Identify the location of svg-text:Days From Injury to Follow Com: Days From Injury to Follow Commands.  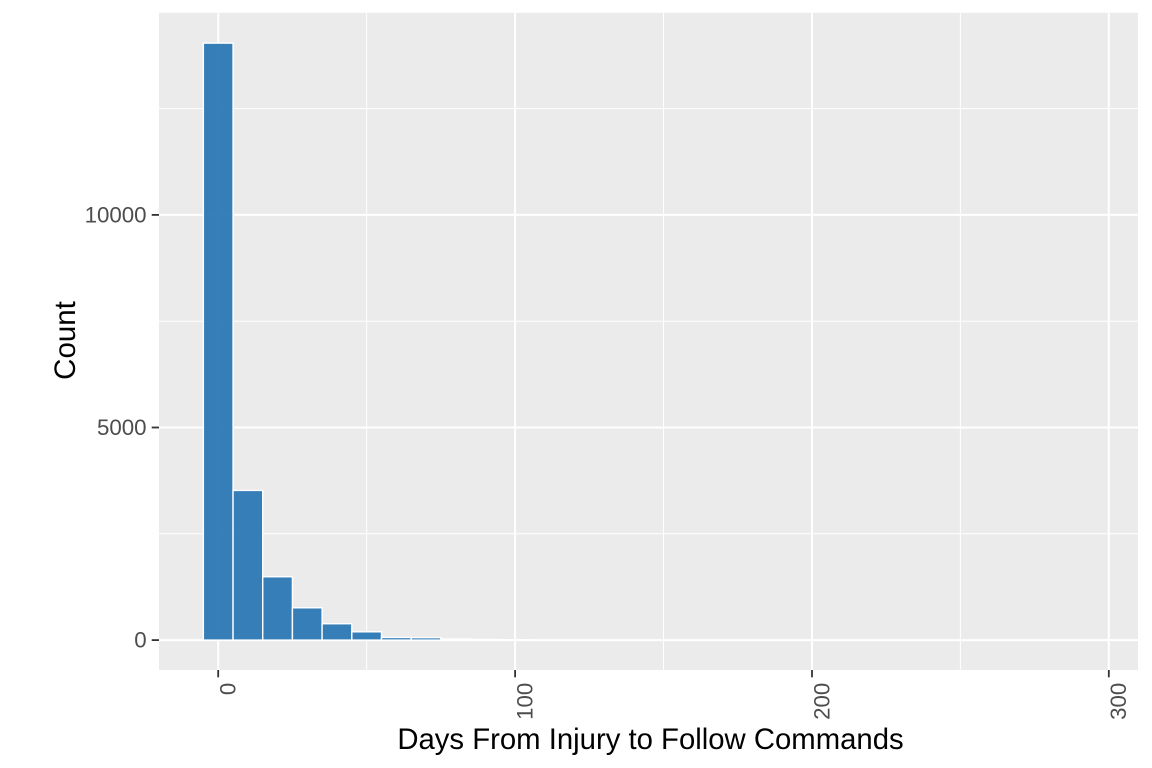
(650, 739).